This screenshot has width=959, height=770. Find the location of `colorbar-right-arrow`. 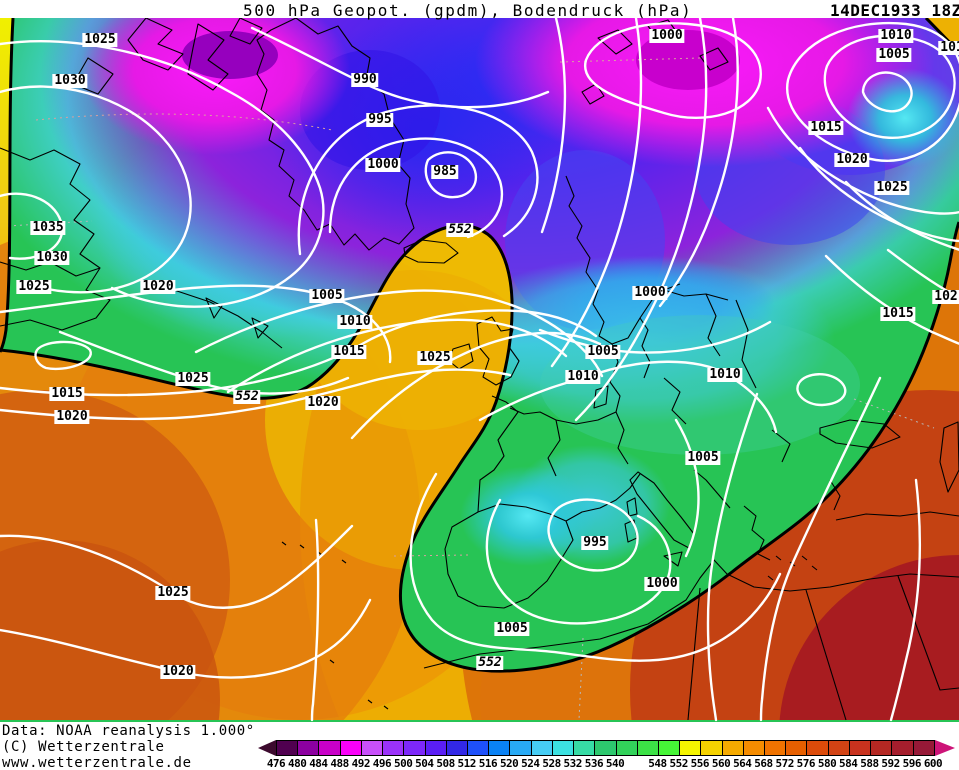

colorbar-right-arrow is located at coordinates (945, 748).